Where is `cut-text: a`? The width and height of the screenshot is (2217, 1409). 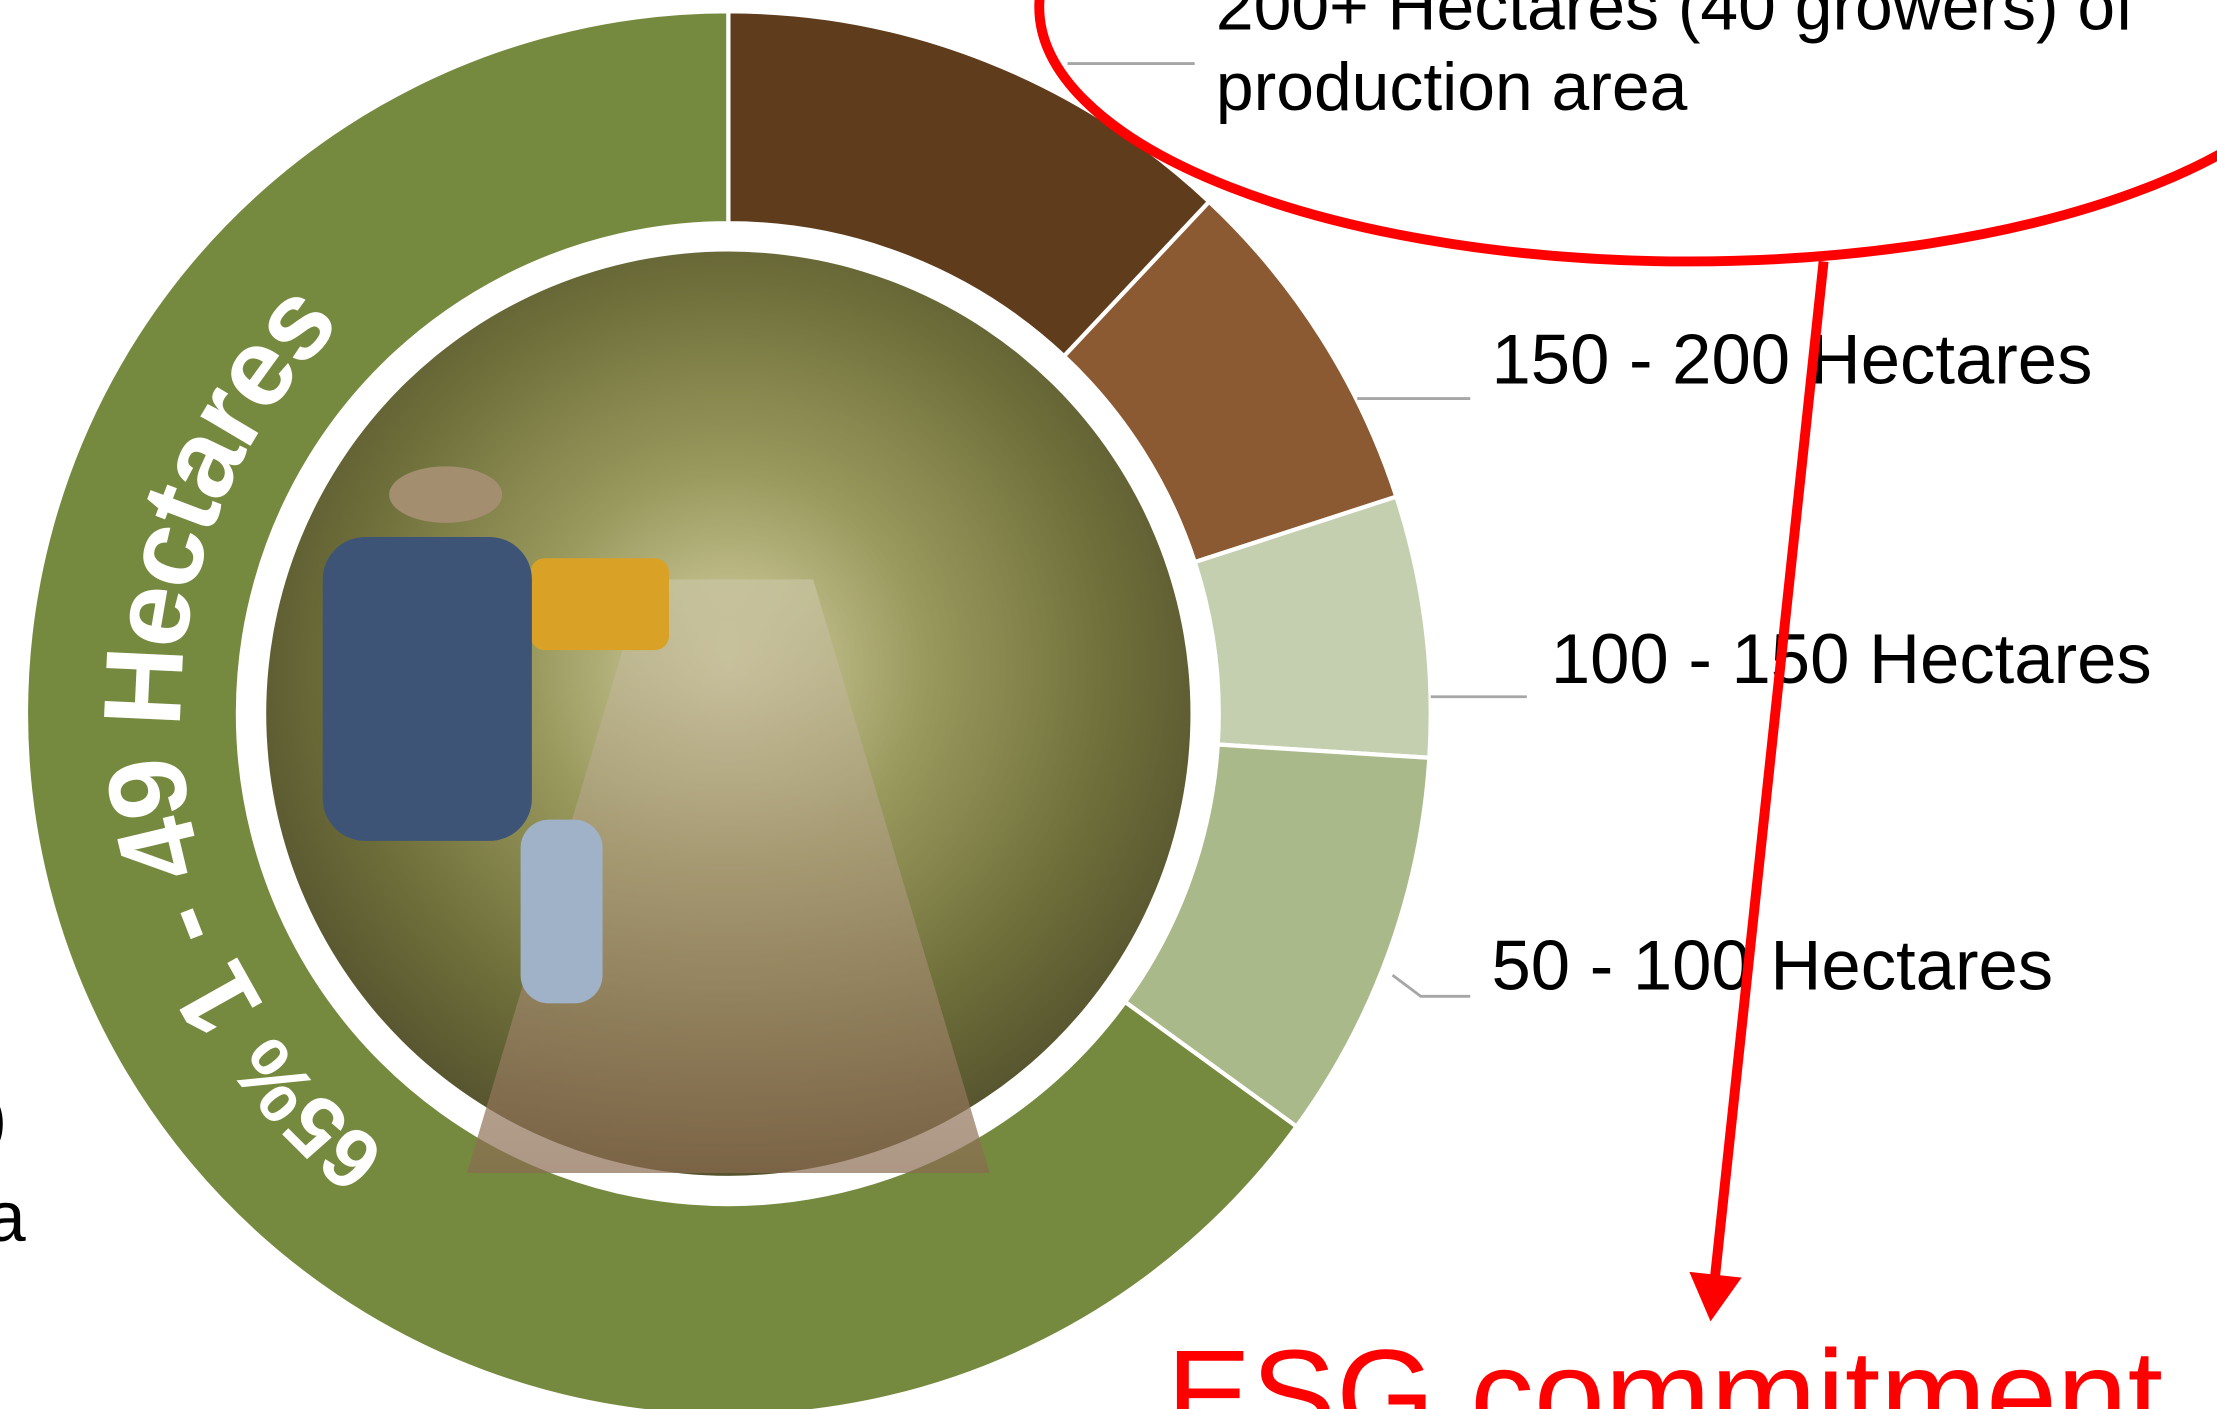 cut-text: a is located at coordinates (13, 1216).